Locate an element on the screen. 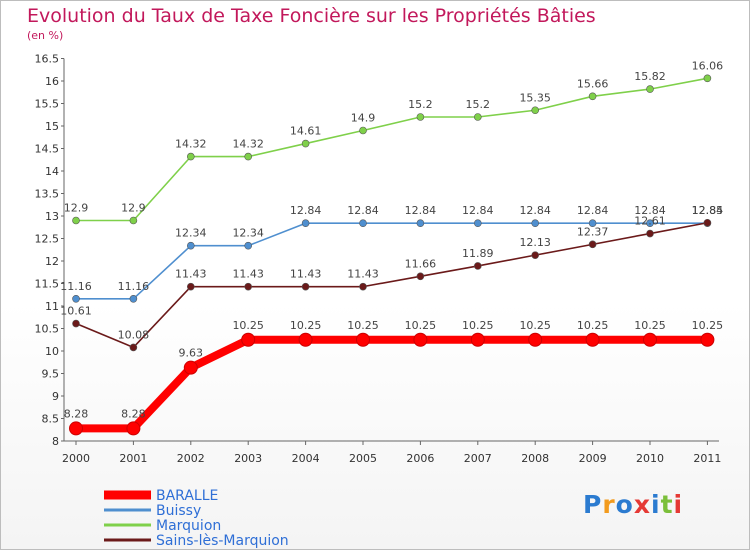 This screenshot has height=551, width=750. data-label: 15.66 is located at coordinates (593, 83).